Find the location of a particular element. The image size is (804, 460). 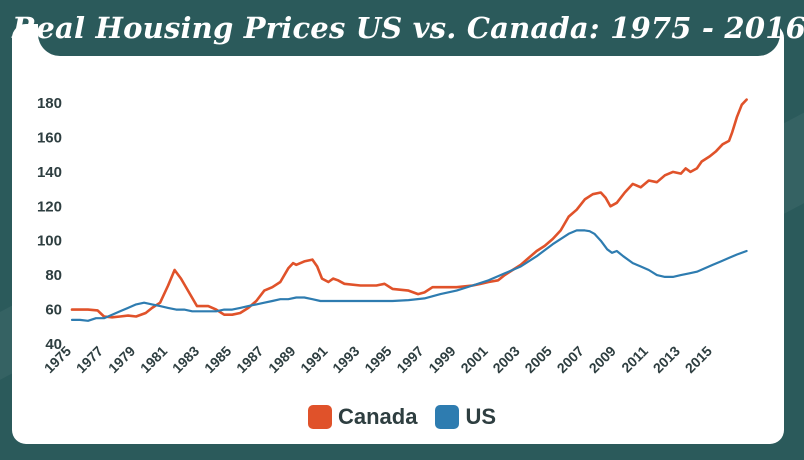

x-tick-label: 1983 is located at coordinates (185, 359).